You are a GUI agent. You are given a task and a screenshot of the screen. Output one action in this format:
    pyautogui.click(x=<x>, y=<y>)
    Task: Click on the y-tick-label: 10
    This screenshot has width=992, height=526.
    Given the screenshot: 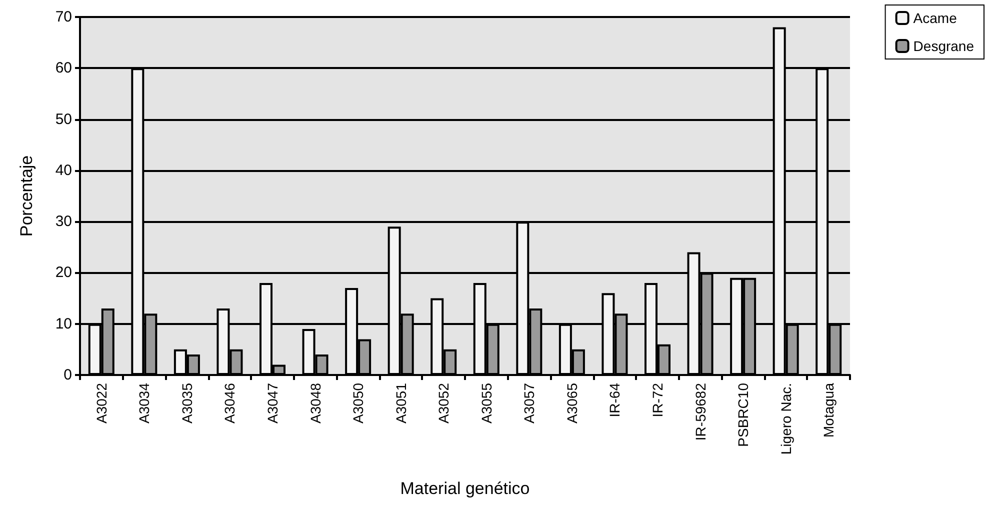 What is the action you would take?
    pyautogui.click(x=63, y=323)
    